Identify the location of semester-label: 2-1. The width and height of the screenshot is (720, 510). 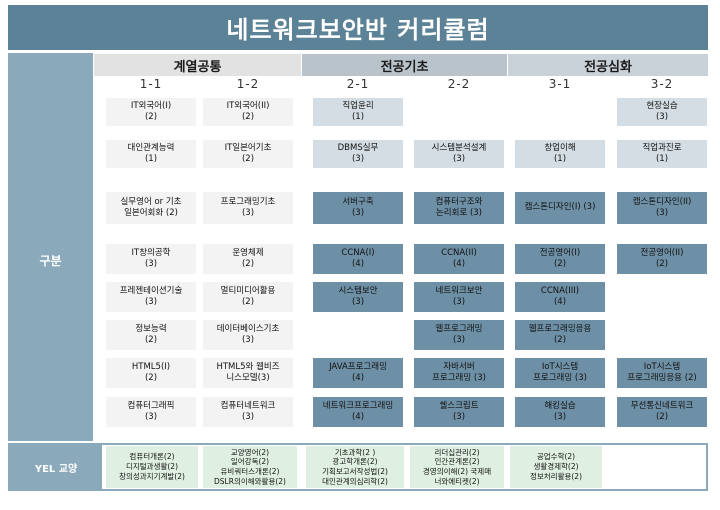
(358, 84).